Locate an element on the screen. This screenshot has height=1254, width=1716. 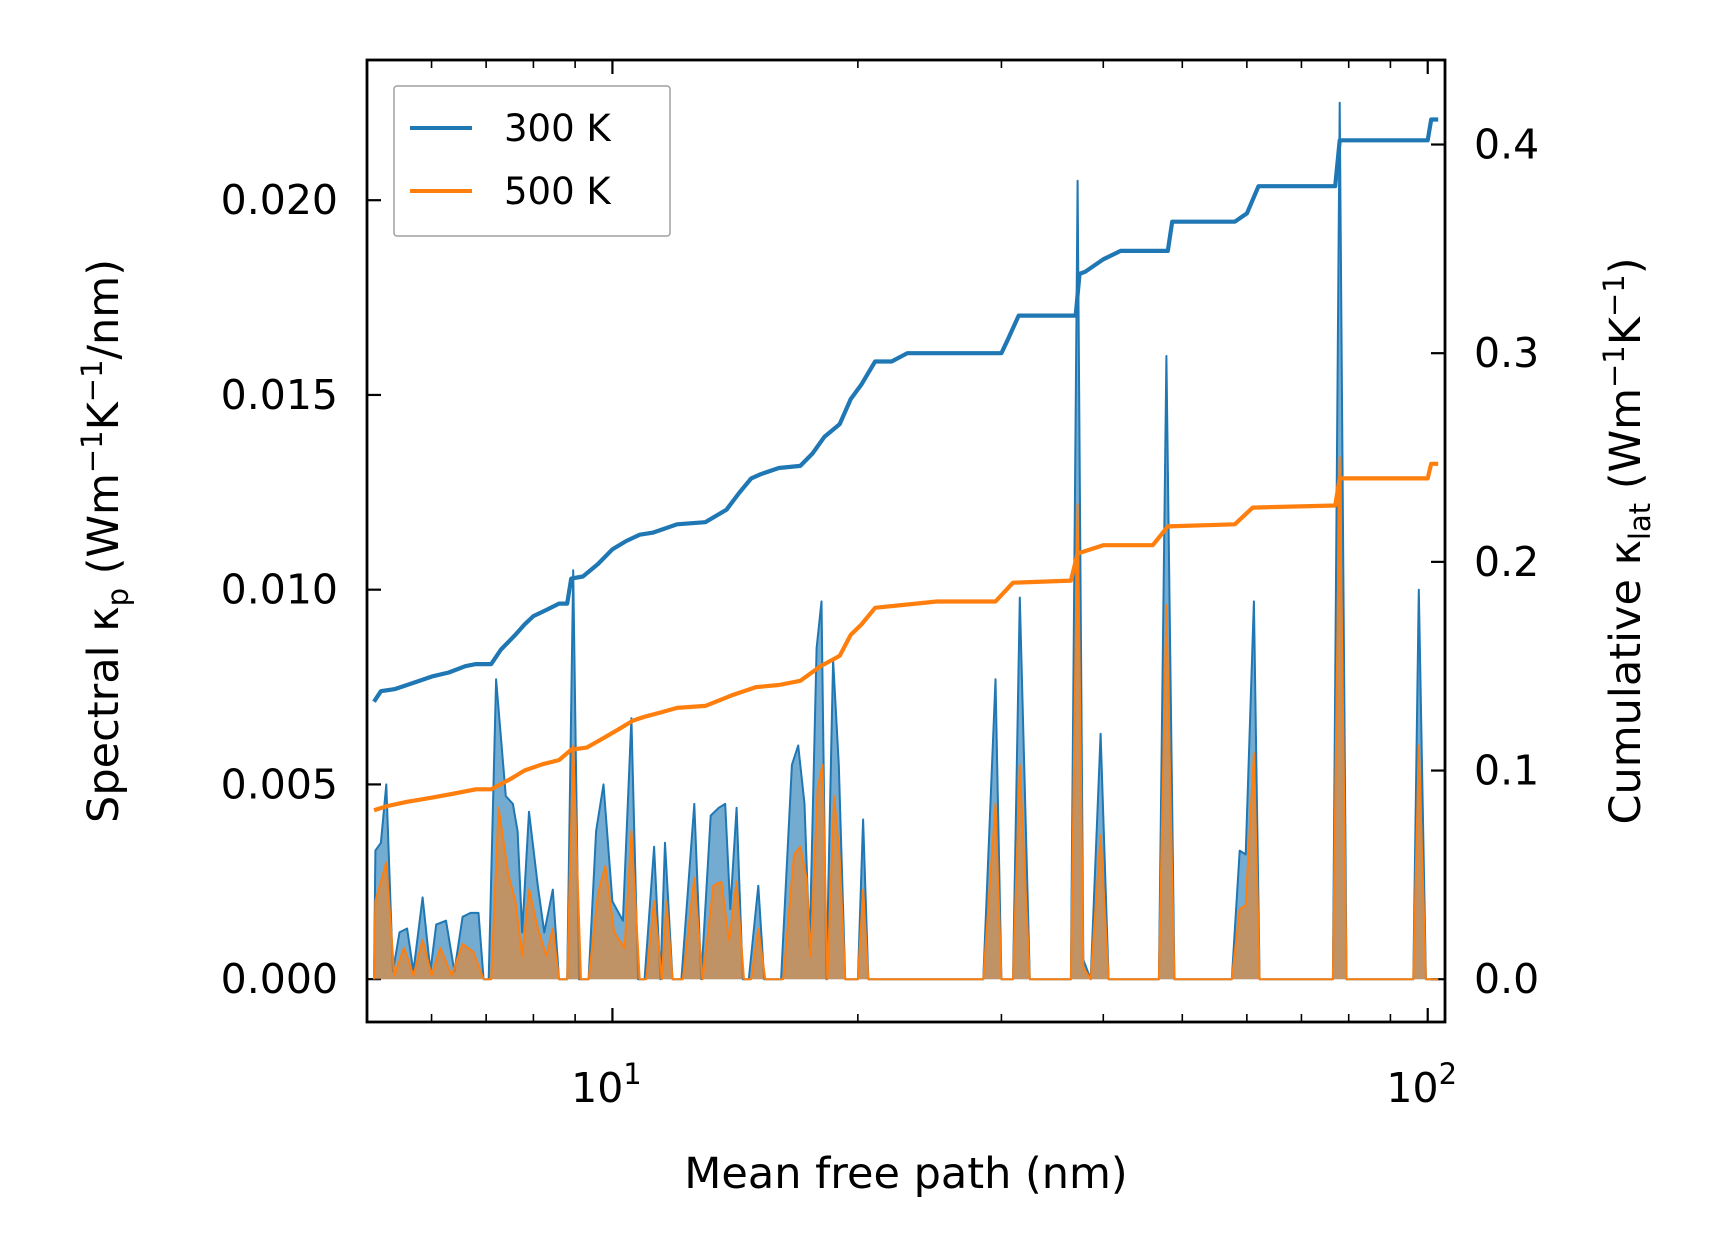
y-left-tick-label: 0.015 is located at coordinates (279, 395).